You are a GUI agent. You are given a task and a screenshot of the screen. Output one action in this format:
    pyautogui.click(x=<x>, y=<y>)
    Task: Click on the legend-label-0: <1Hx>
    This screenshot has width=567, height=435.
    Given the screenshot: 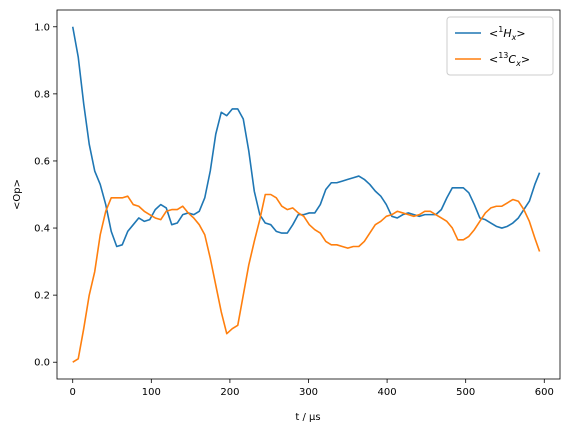 What is the action you would take?
    pyautogui.click(x=507, y=33)
    